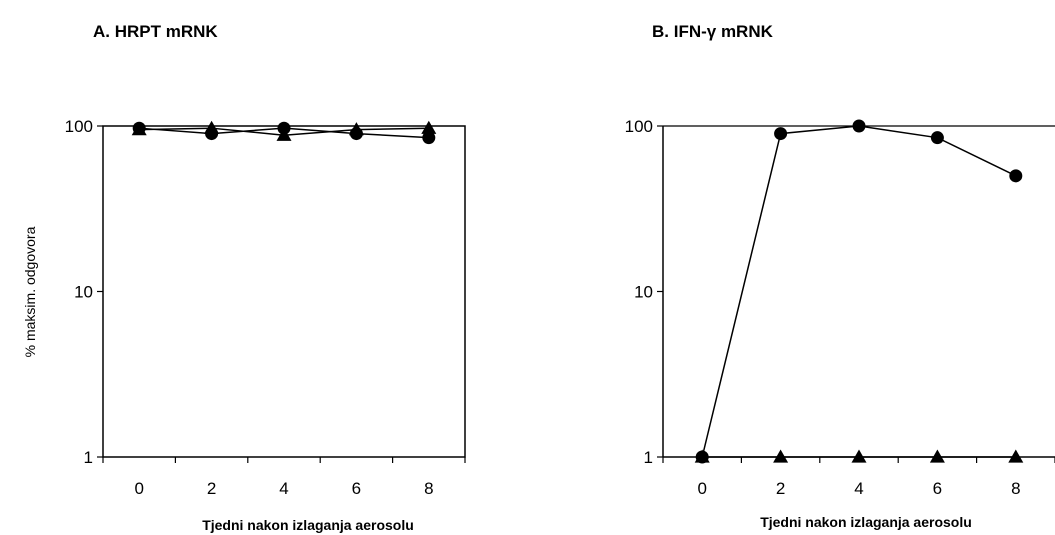 This screenshot has width=1055, height=535. Describe the element at coordinates (713, 31) in the screenshot. I see `chart-title-b: B. IFN-γ mRNK` at that location.